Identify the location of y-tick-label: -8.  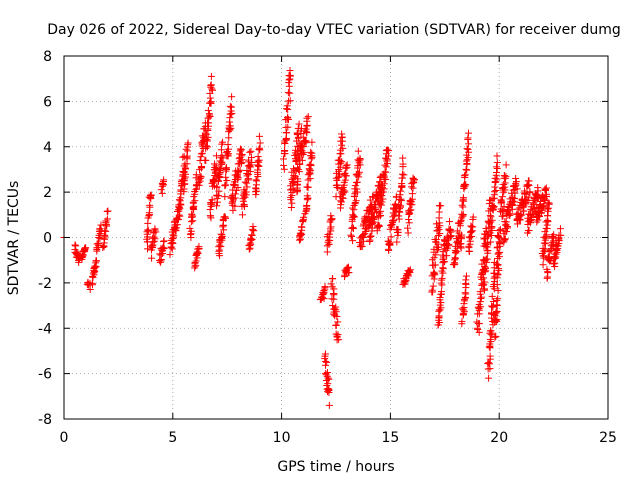
(45, 420).